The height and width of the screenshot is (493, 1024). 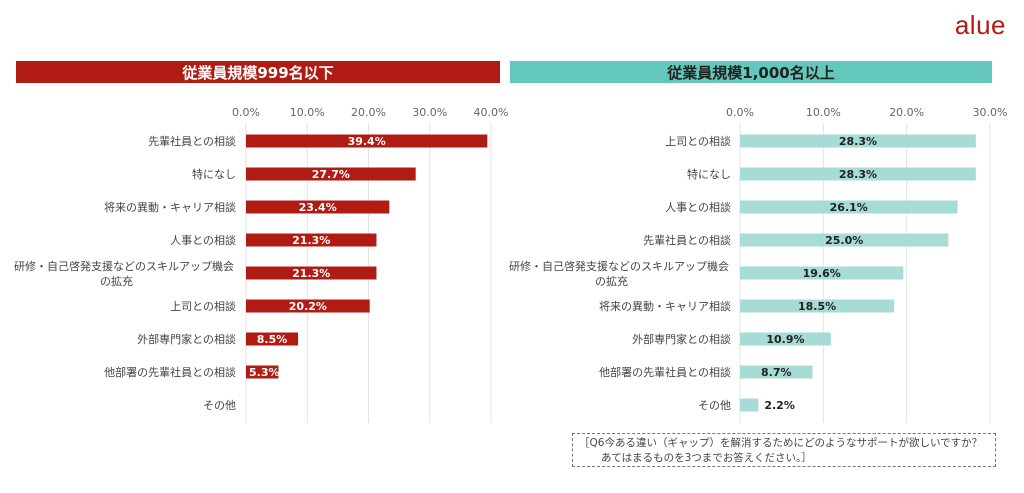 What do you see at coordinates (980, 25) in the screenshot?
I see `brand-logo: alue` at bounding box center [980, 25].